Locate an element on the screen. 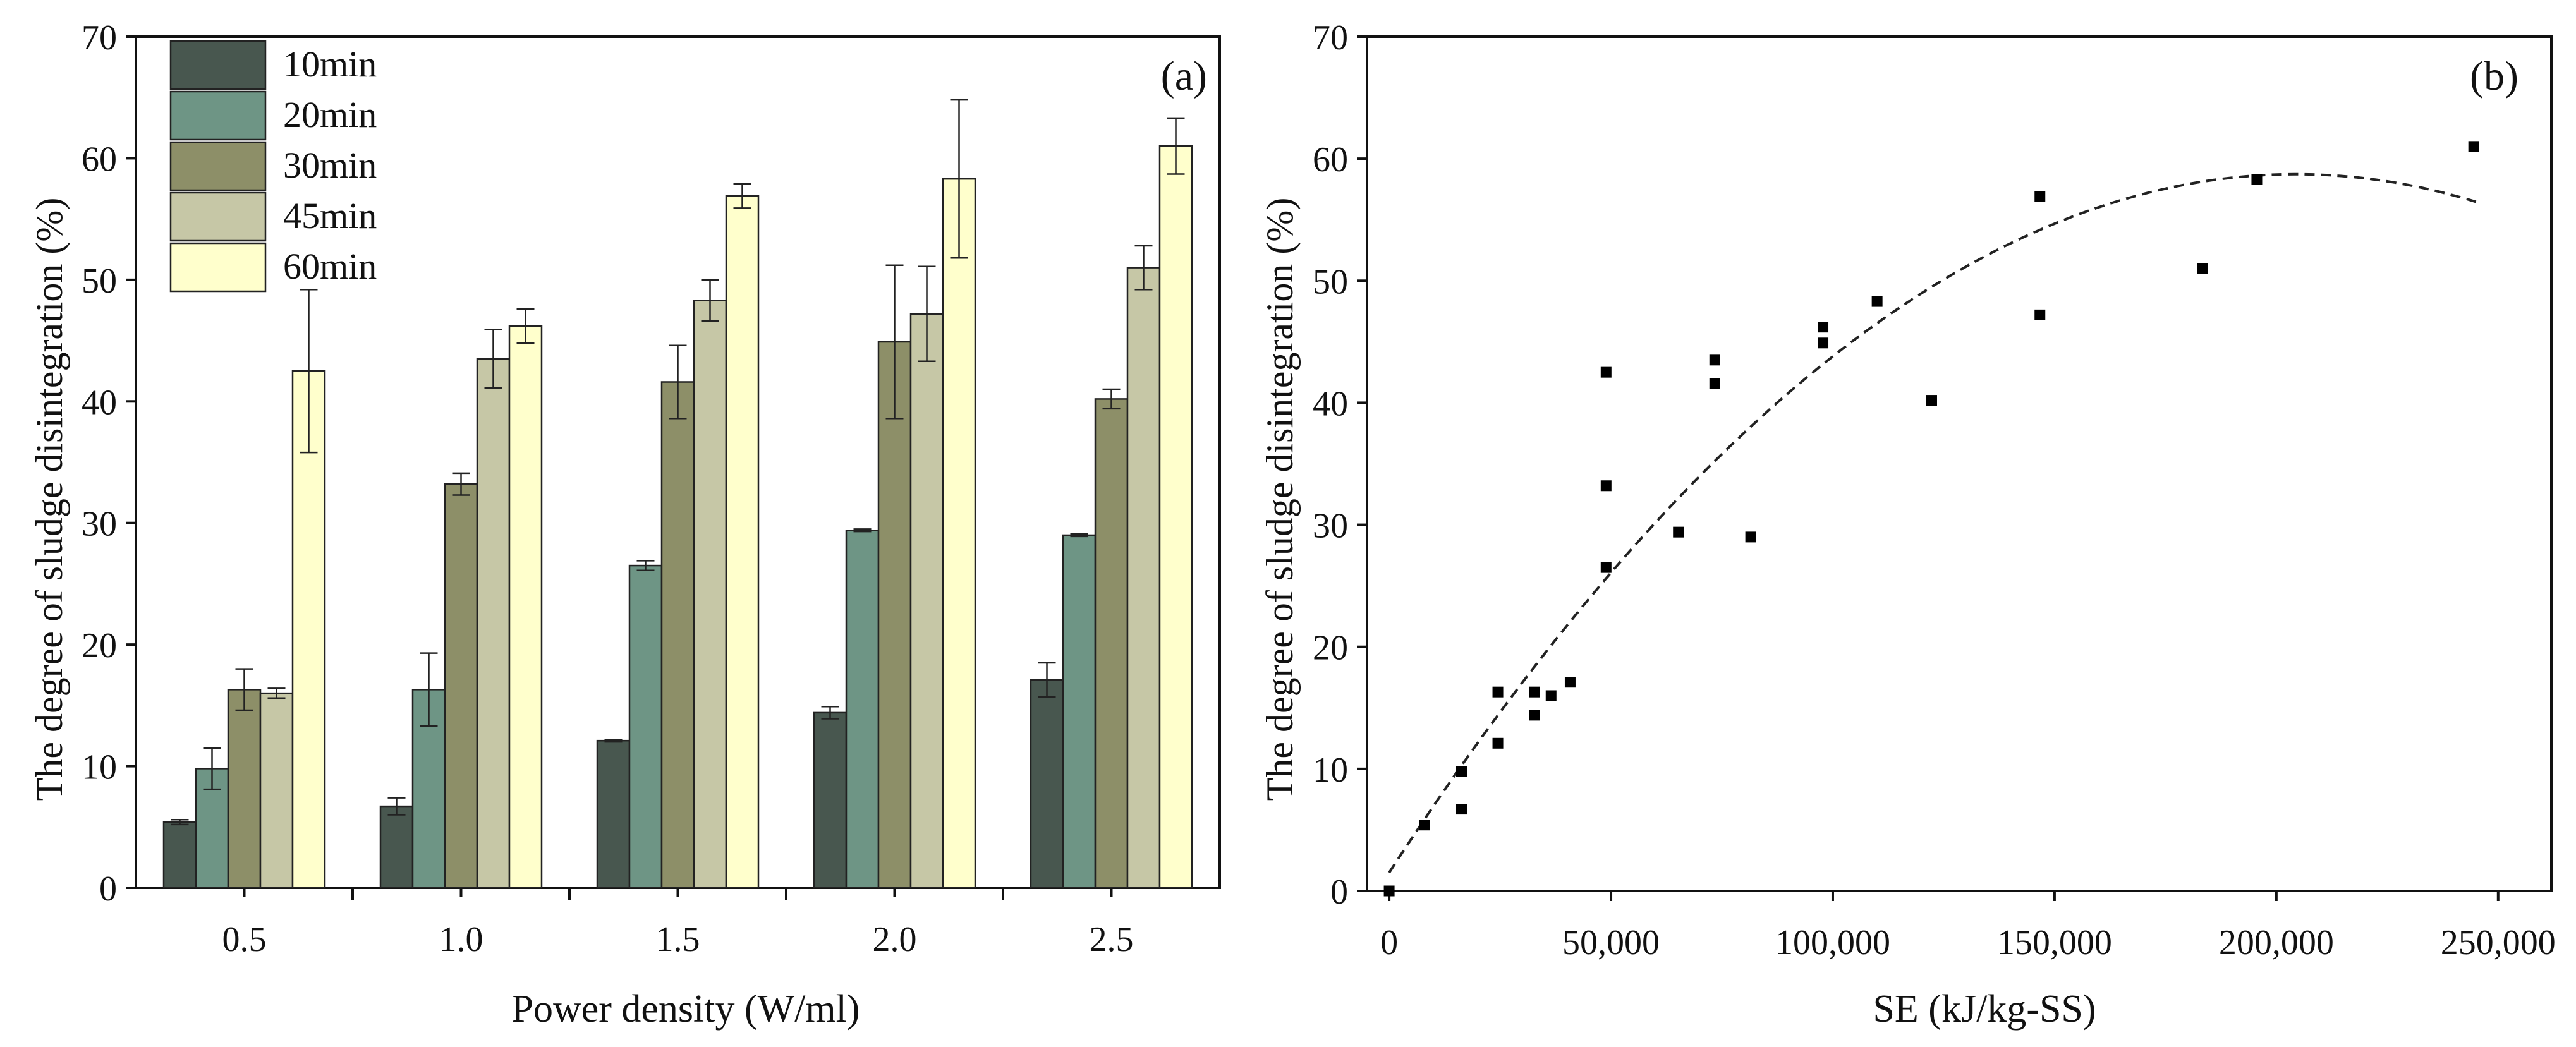  legend-swatch-10min is located at coordinates (218, 65).